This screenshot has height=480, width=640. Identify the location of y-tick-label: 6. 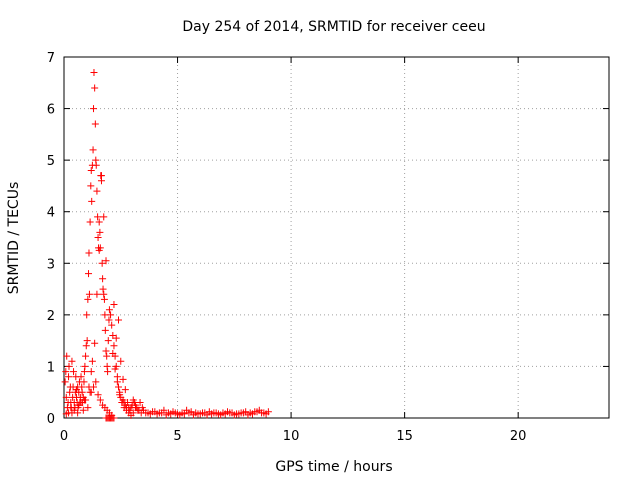
(51, 110).